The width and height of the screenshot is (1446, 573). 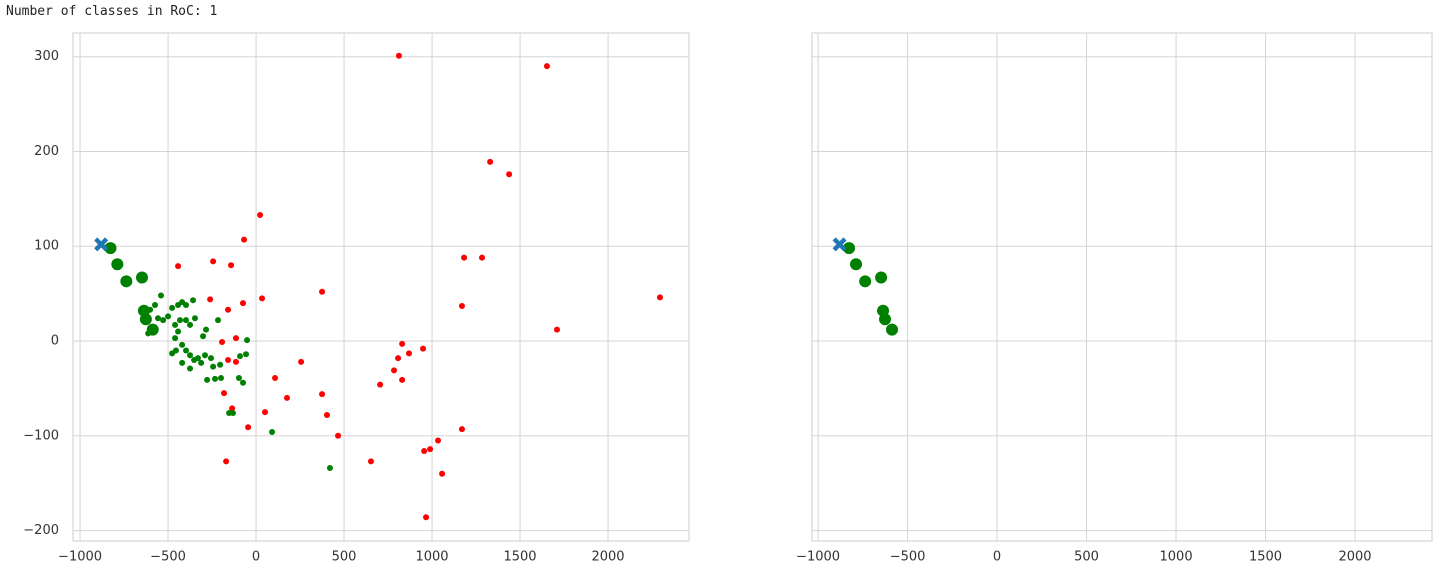 I want to click on y-tick-label: −100, so click(x=41, y=435).